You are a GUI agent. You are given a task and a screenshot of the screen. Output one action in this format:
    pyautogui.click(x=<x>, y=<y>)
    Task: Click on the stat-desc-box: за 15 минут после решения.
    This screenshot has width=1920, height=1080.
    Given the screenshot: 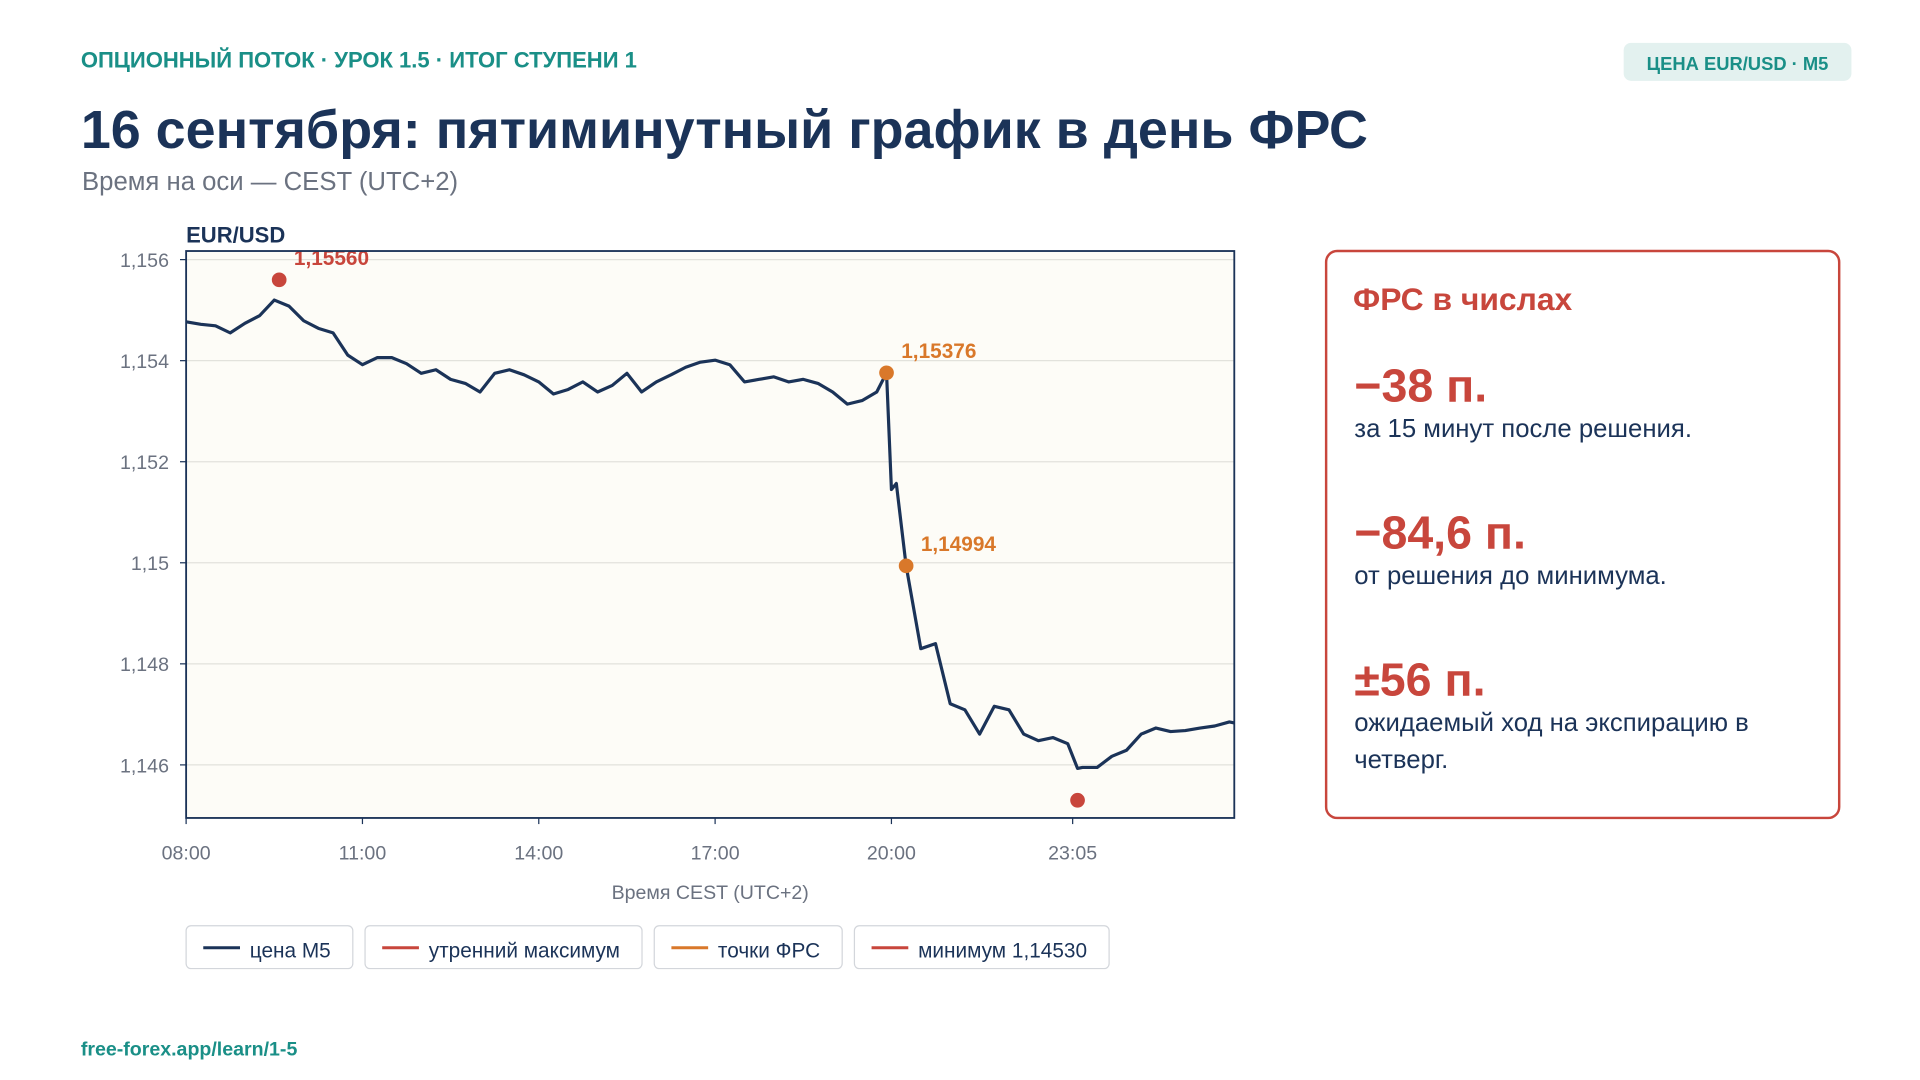 What is the action you would take?
    pyautogui.click(x=1523, y=429)
    